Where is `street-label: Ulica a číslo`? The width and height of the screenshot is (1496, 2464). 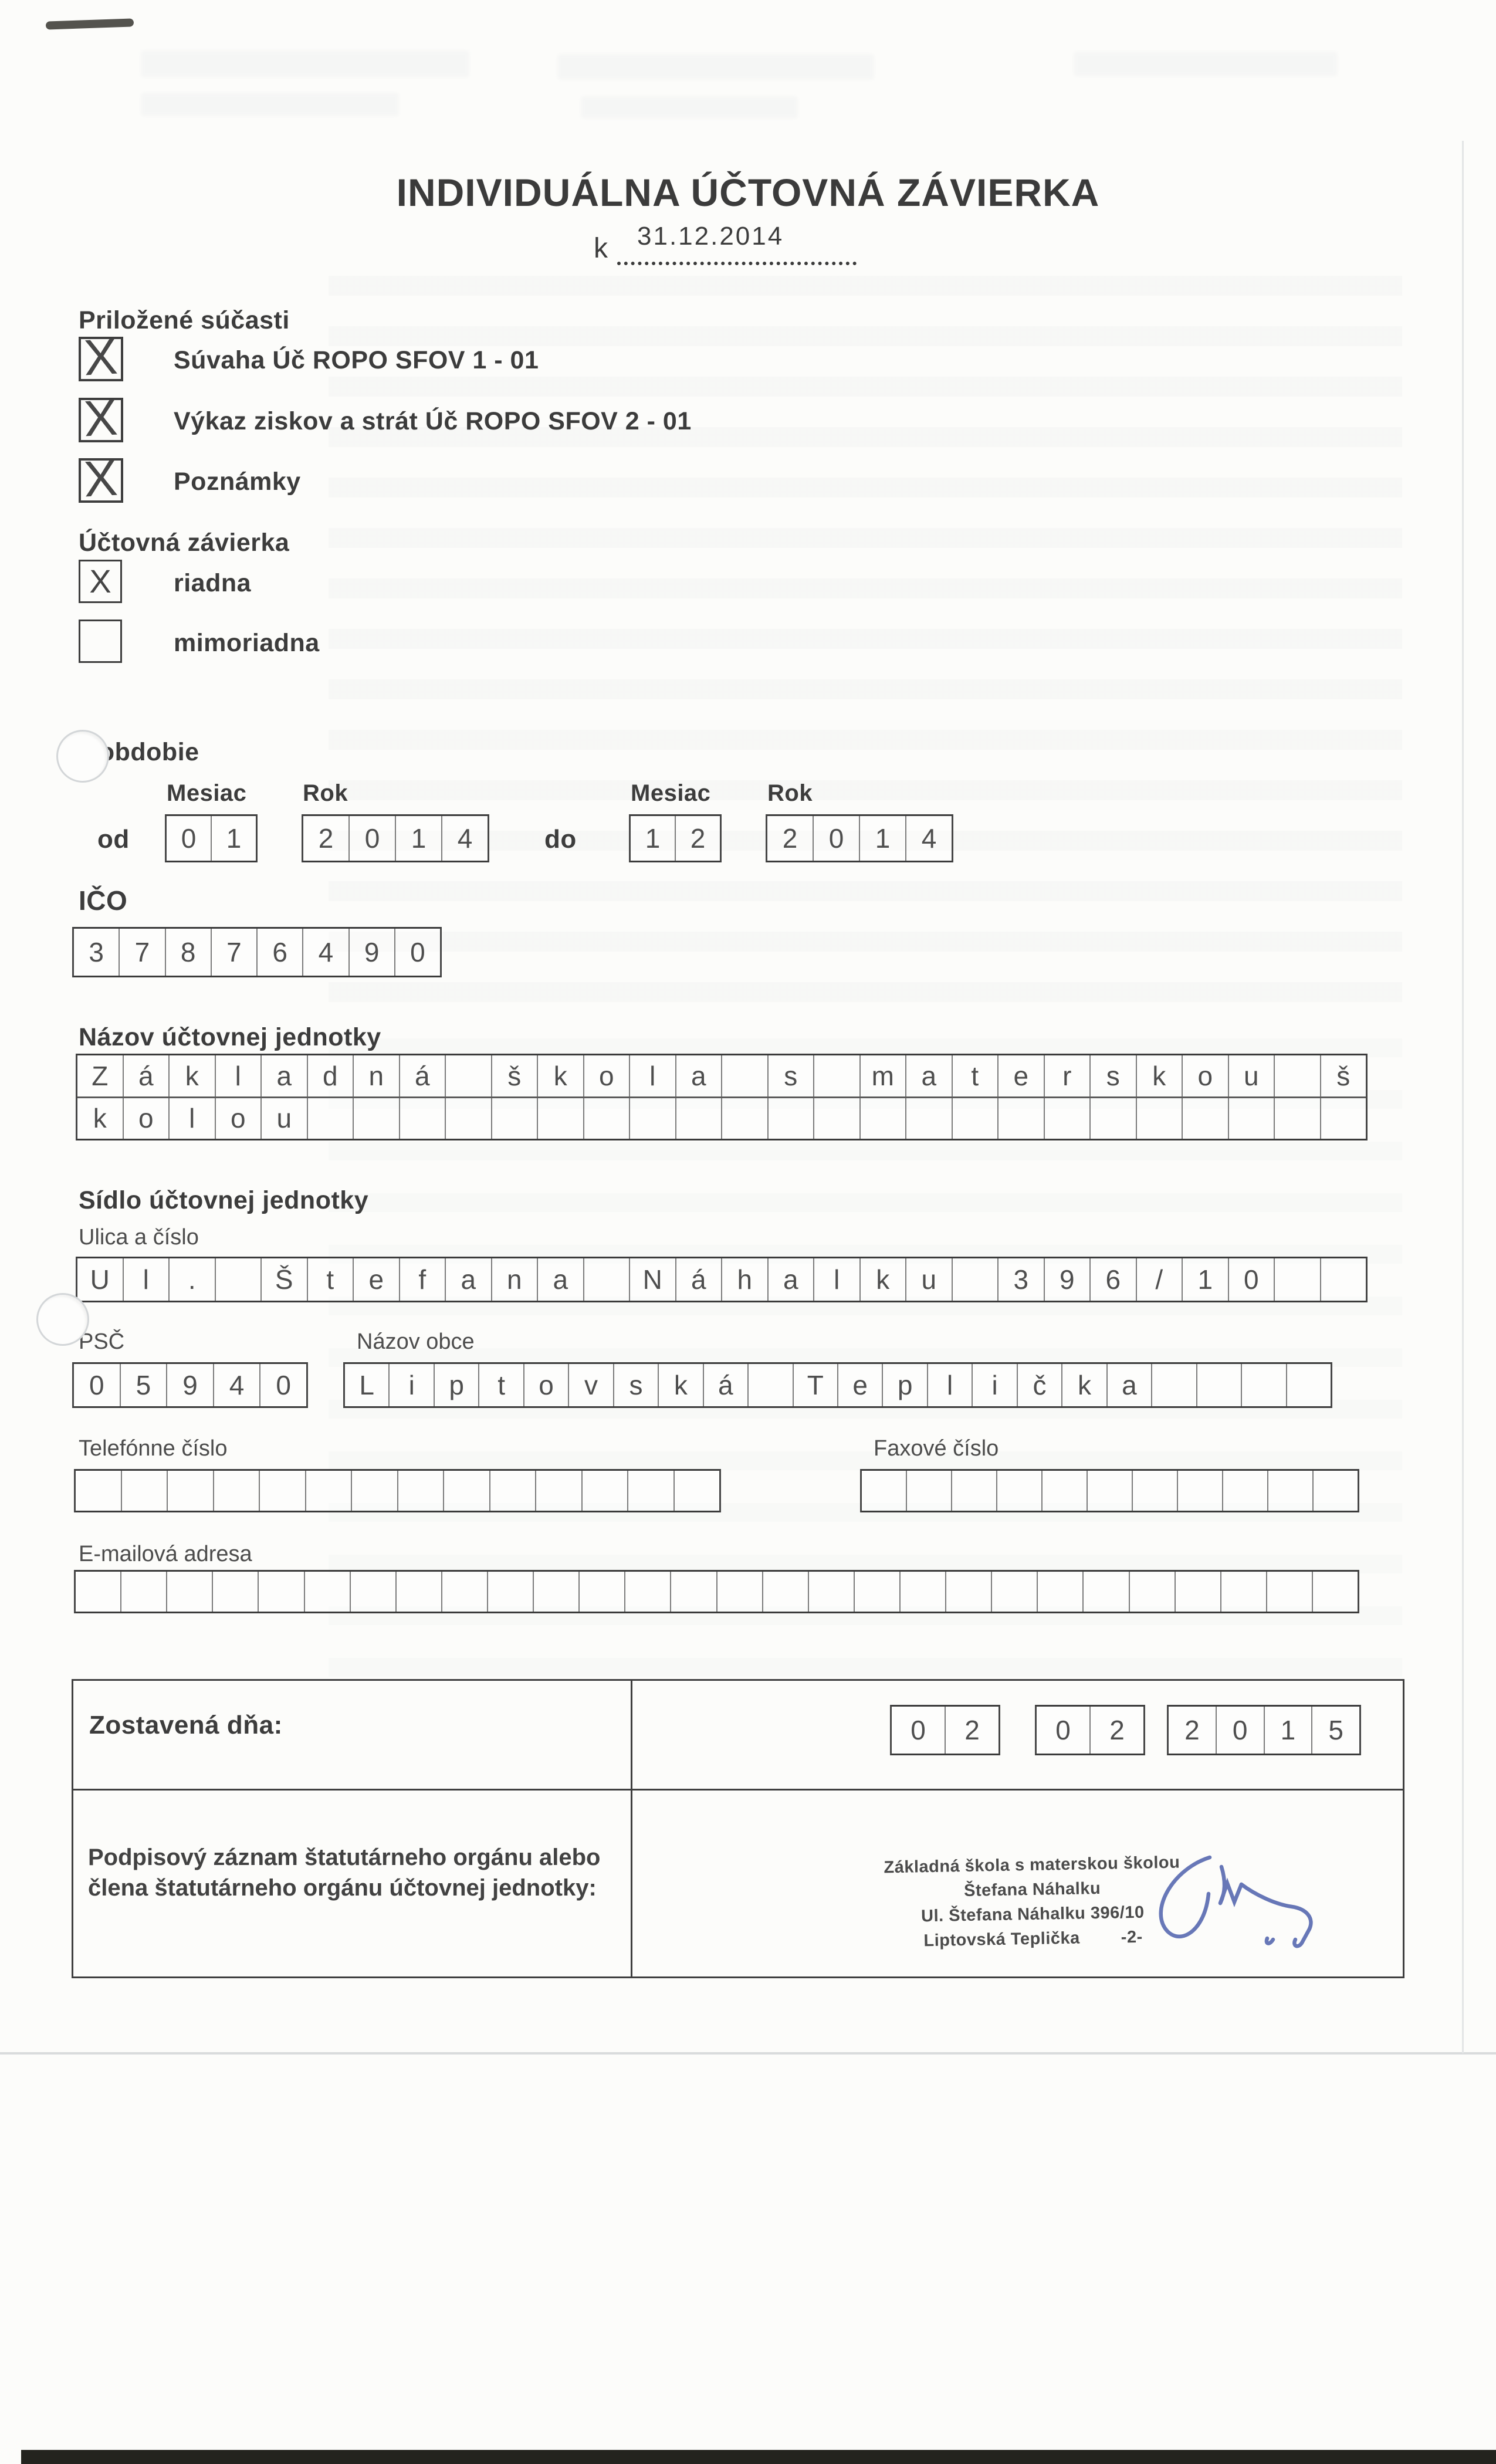 street-label: Ulica a číslo is located at coordinates (139, 1237).